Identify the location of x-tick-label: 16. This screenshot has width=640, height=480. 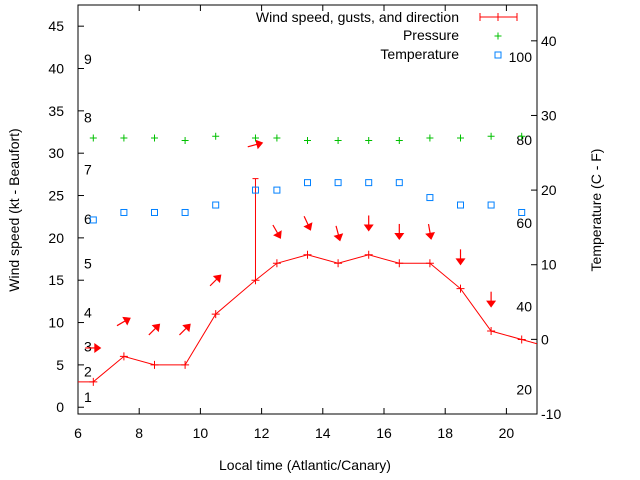
(384, 433).